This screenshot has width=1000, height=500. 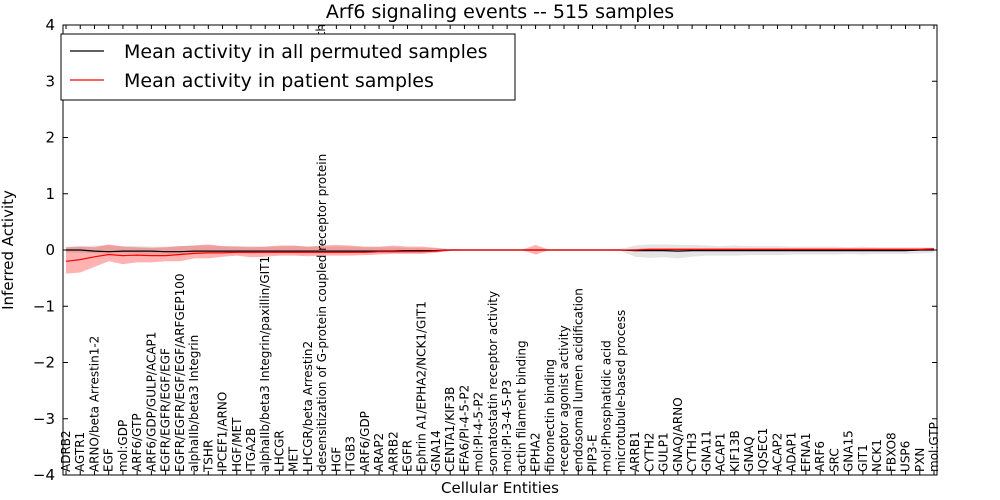 What do you see at coordinates (906, 456) in the screenshot?
I see `x-tick-label: USP6` at bounding box center [906, 456].